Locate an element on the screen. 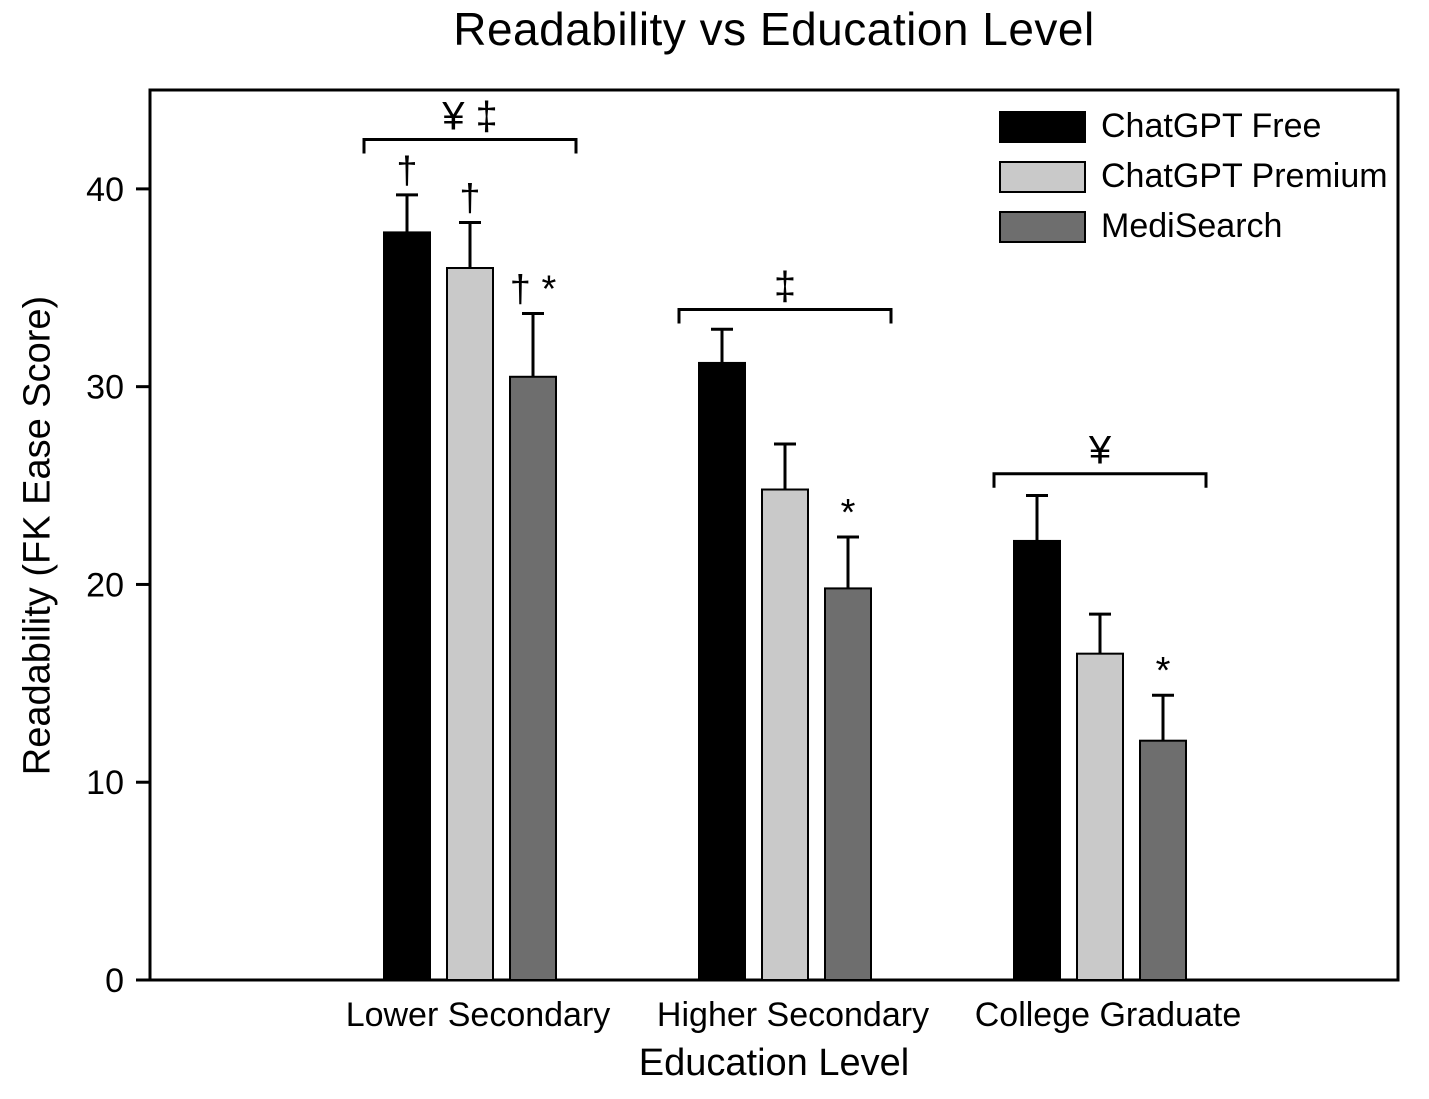 This screenshot has width=1429, height=1099. legend-label-0: ChatGPT Free is located at coordinates (1211, 126).